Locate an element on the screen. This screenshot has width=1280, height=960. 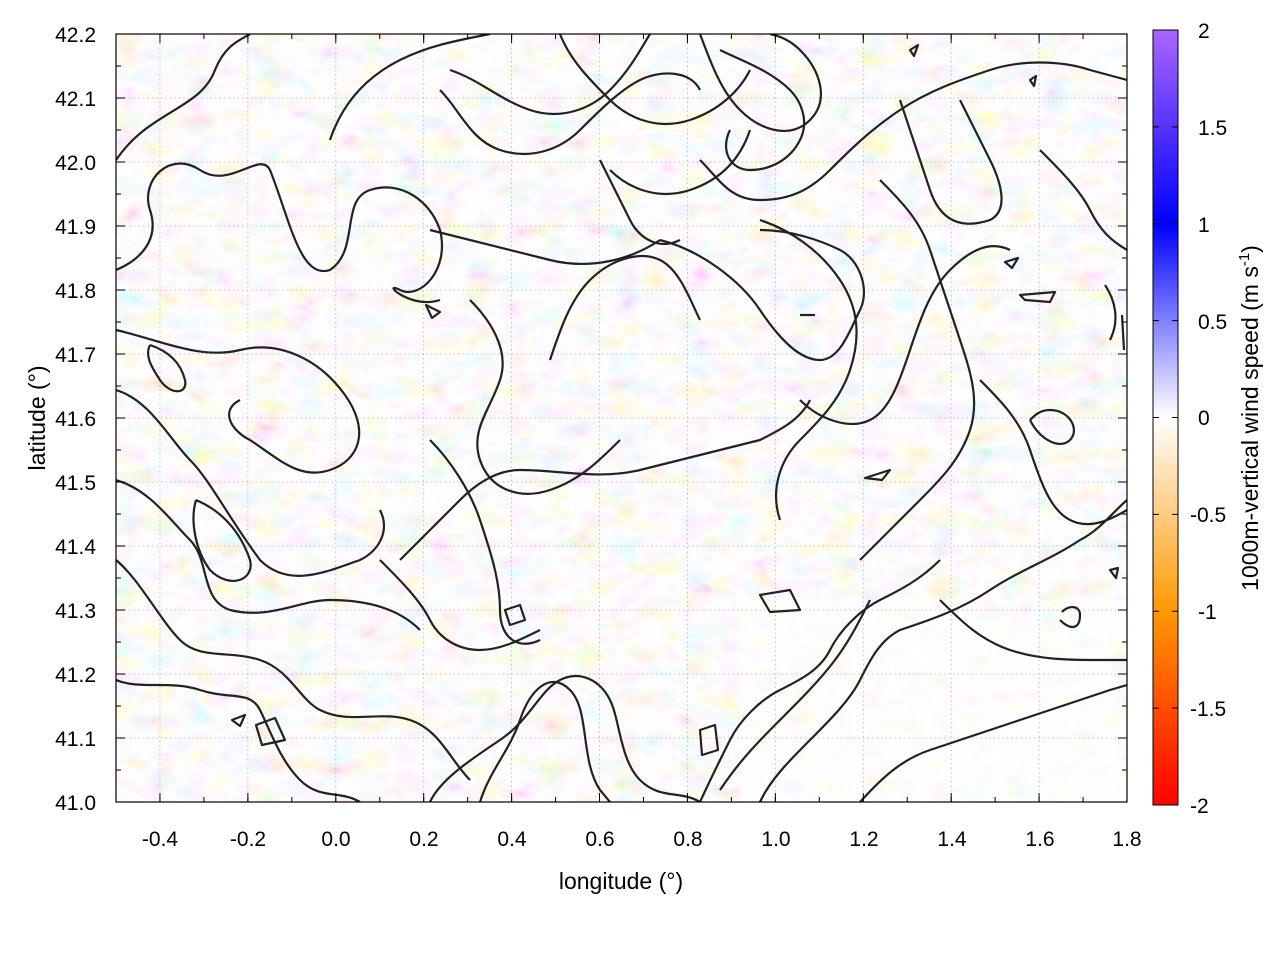
colorbar-label-suffix: ) is located at coordinates (1250, 249).